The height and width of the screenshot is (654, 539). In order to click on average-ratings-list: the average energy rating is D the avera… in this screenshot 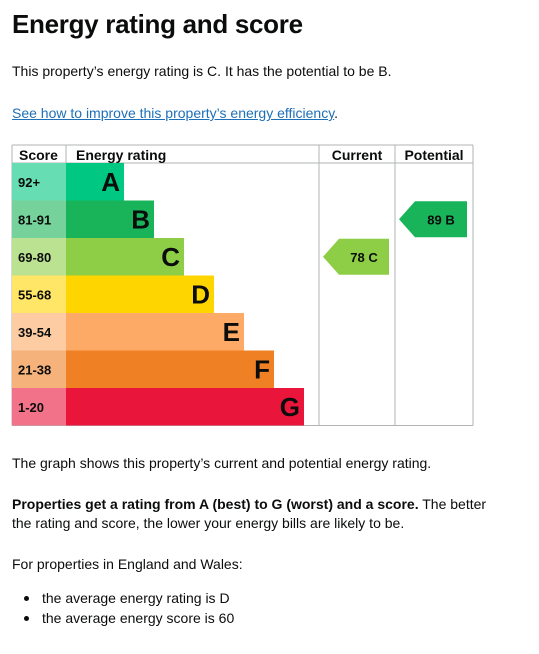, I will do `click(123, 608)`.